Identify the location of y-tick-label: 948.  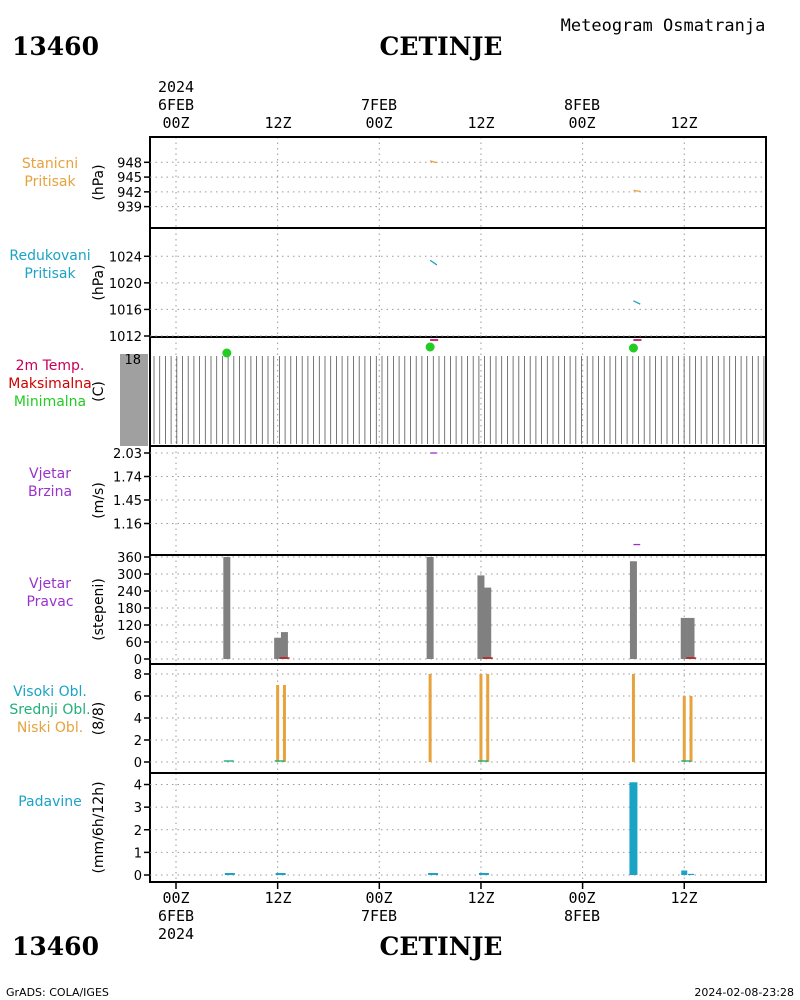
(129, 163).